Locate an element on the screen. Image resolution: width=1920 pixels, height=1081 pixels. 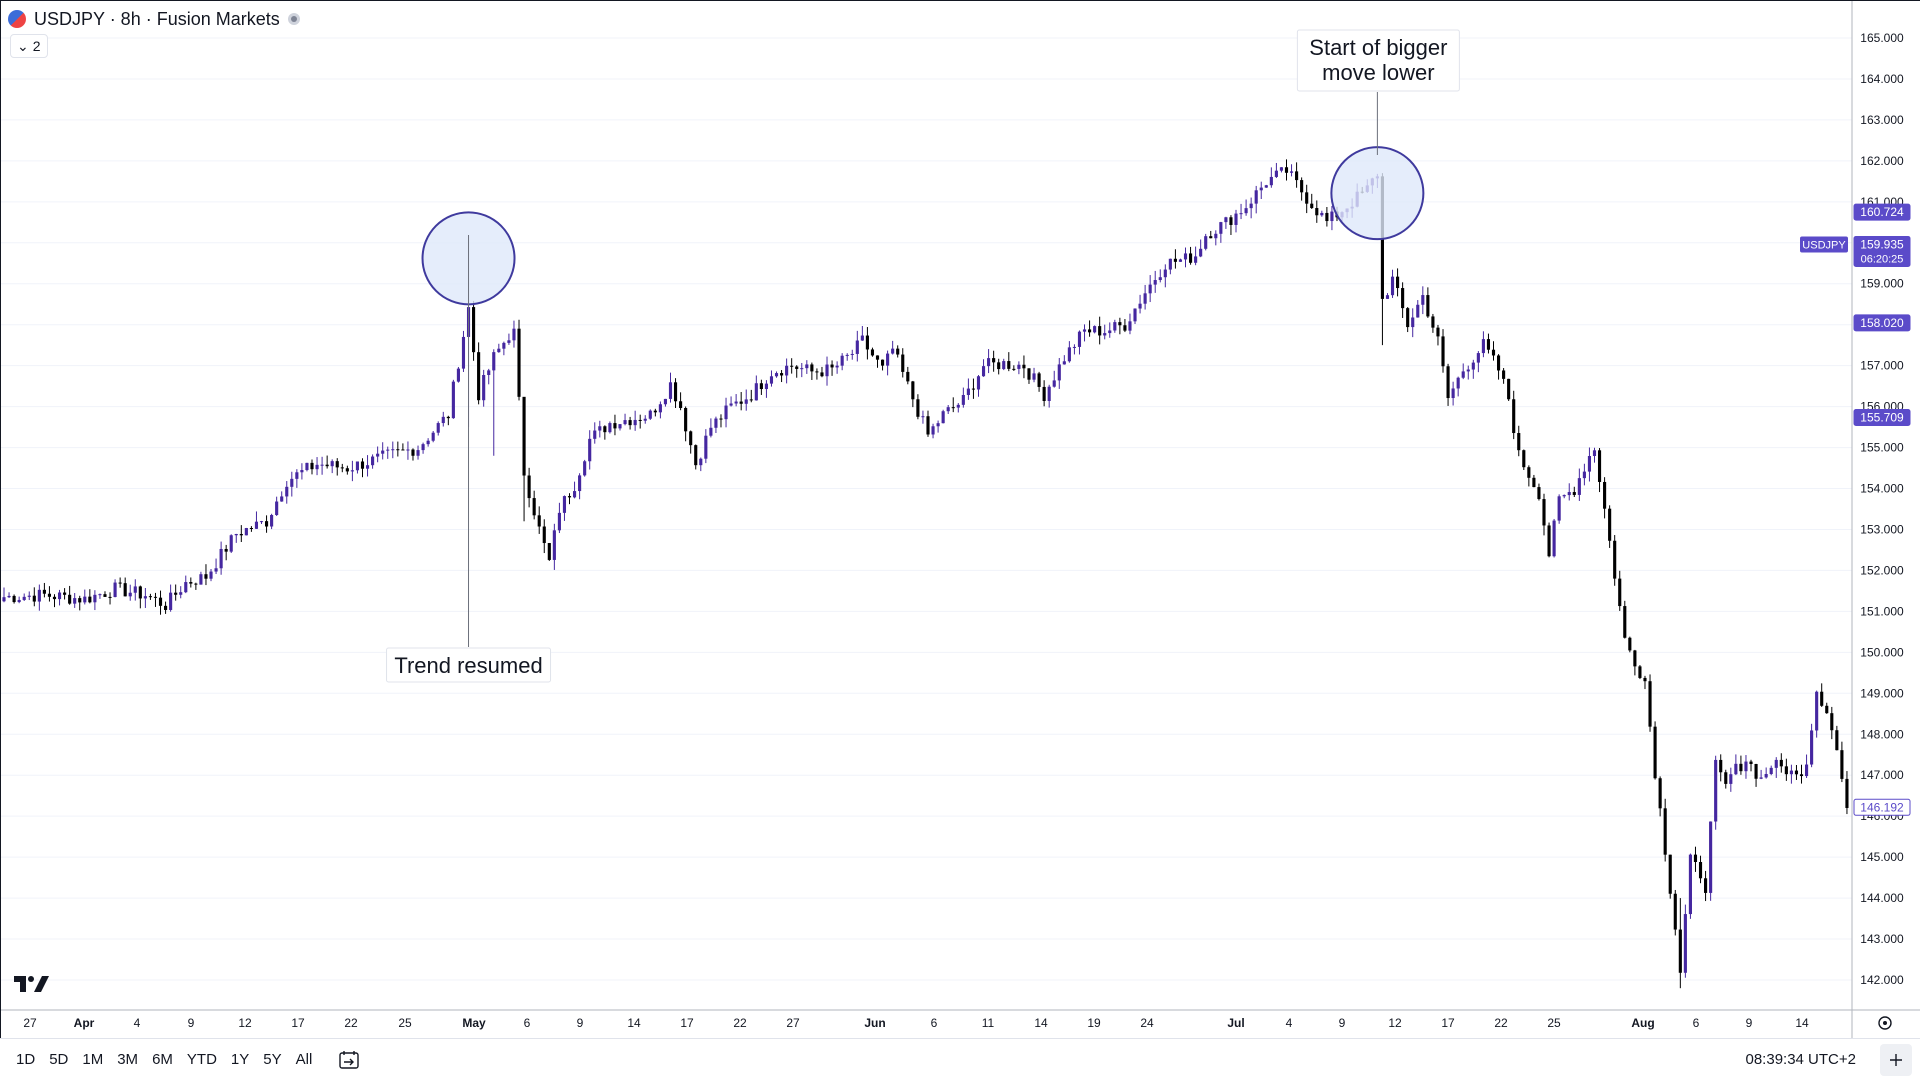
range-button-5d: 5D is located at coordinates (59, 1059).